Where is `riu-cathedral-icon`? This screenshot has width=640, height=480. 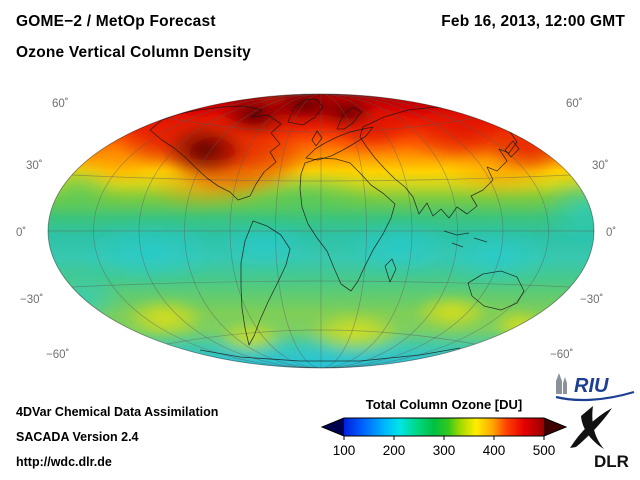 riu-cathedral-icon is located at coordinates (561, 383).